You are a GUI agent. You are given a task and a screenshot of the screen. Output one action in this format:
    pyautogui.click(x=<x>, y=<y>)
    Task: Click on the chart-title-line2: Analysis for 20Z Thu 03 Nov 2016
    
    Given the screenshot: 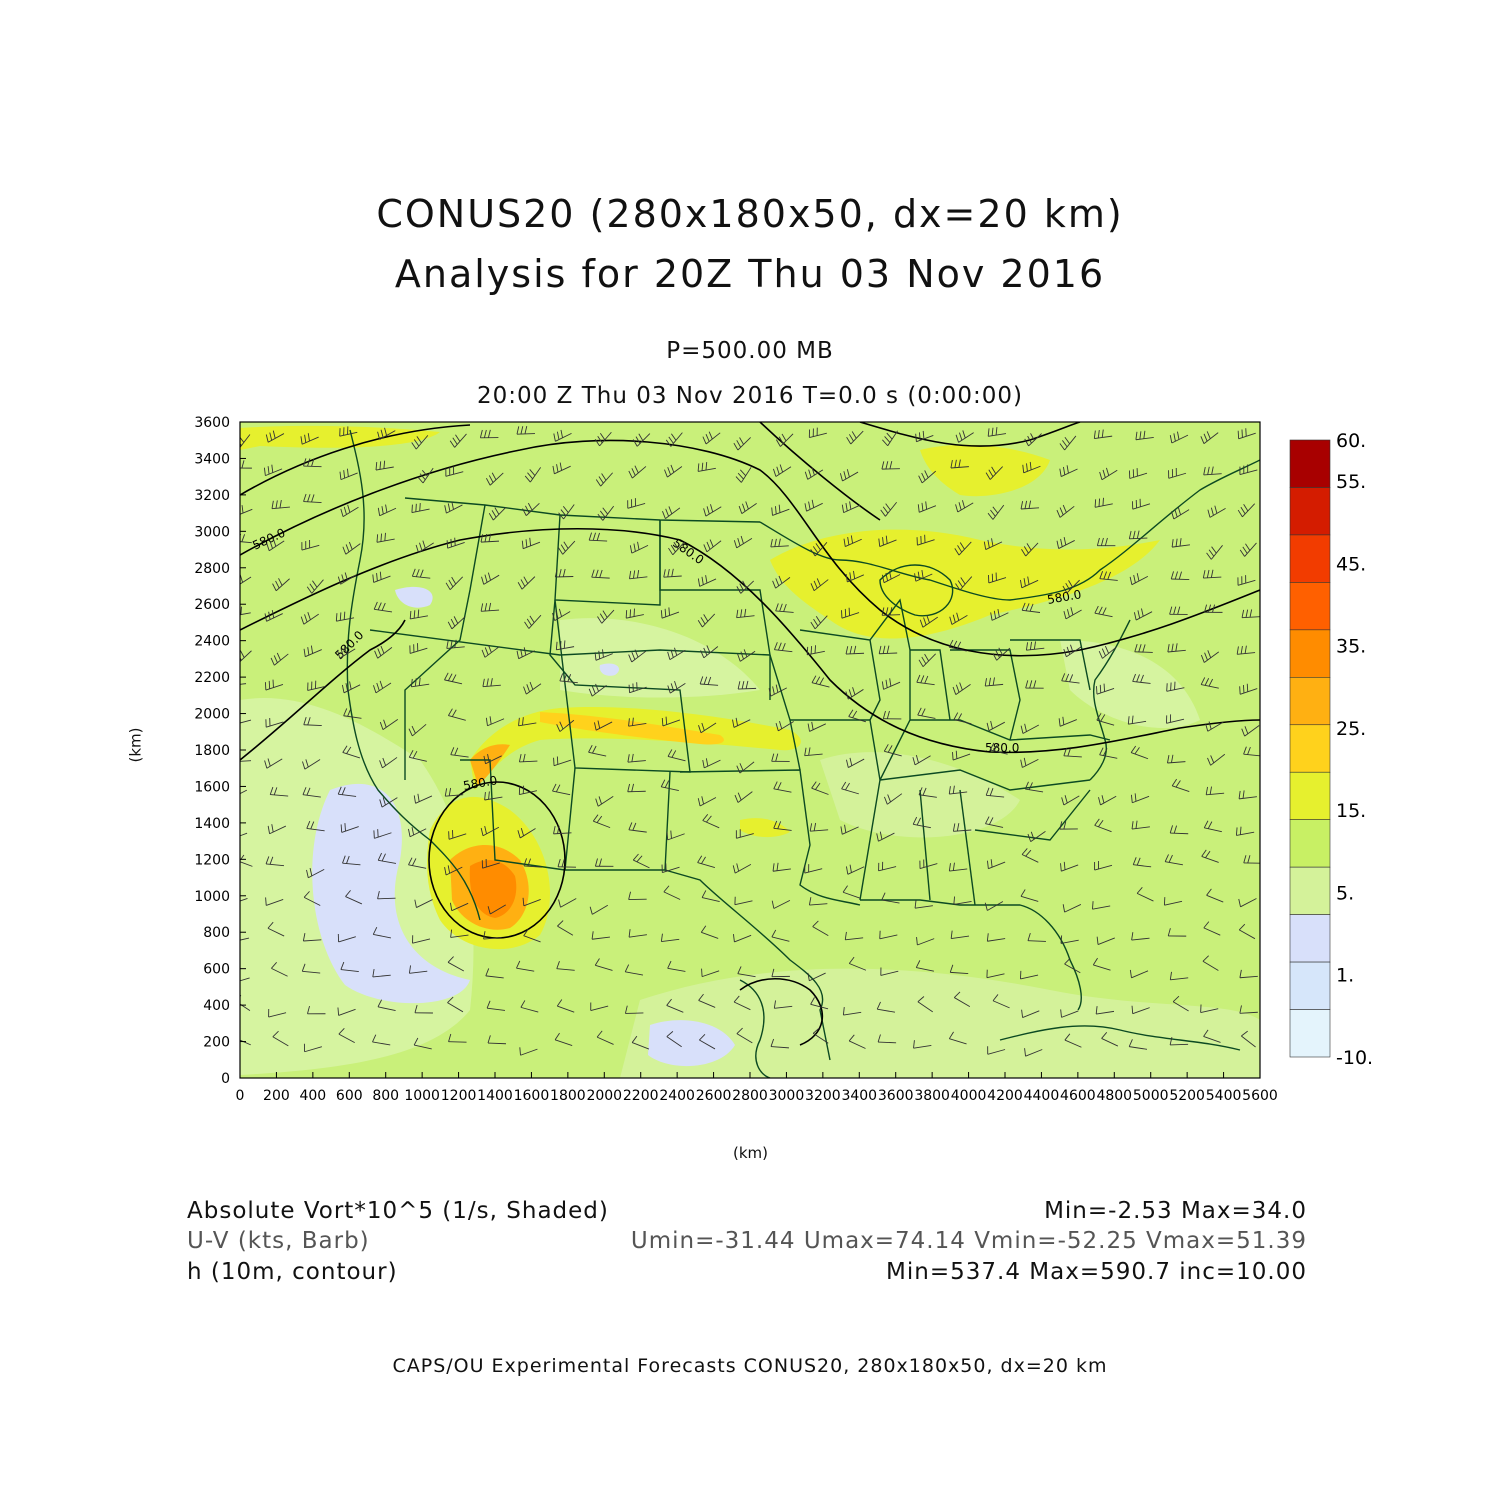 What is the action you would take?
    pyautogui.click(x=750, y=274)
    